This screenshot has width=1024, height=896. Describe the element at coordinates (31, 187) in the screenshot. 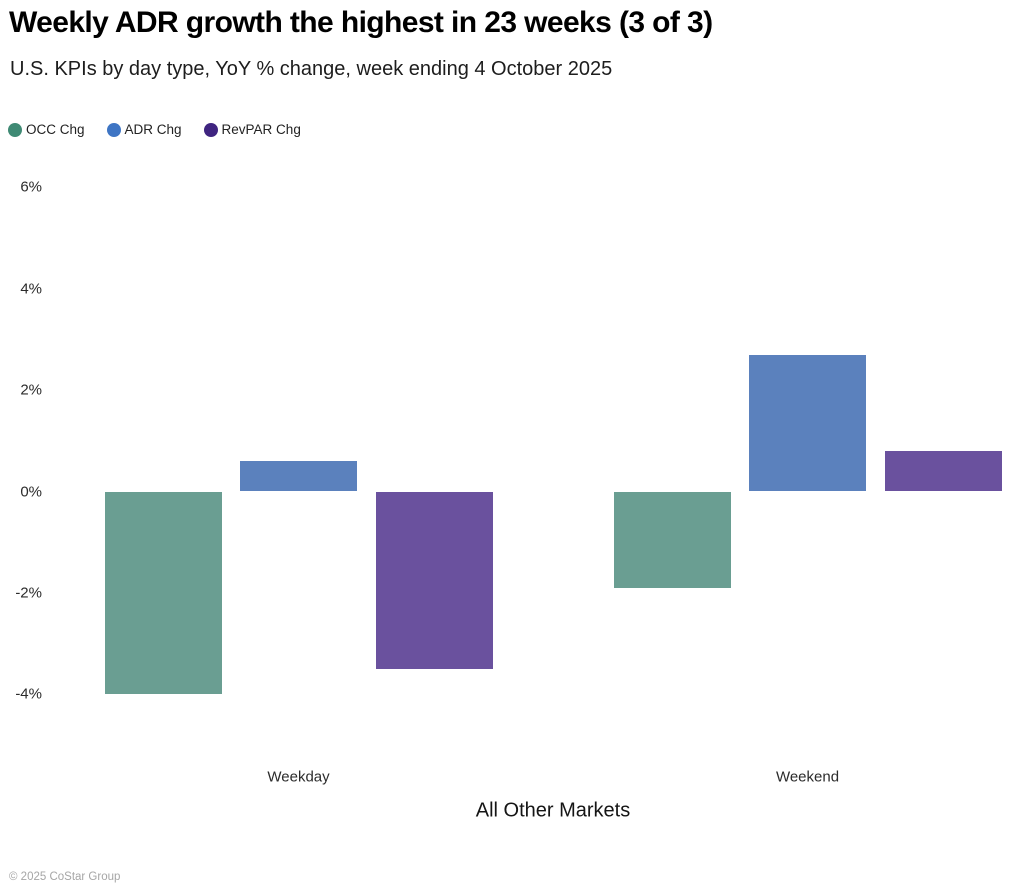

I see `y-axis-tick-label: 6%` at that location.